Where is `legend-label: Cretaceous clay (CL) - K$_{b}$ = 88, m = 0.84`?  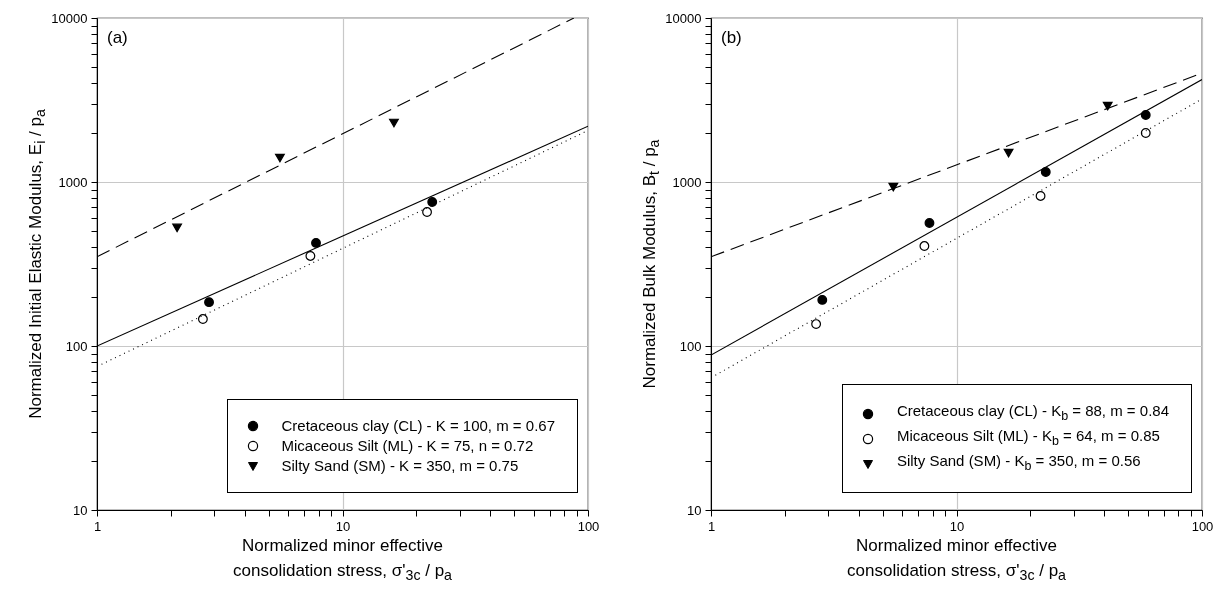 legend-label: Cretaceous clay (CL) - K$_{b}$ = 88, m = 0.84 is located at coordinates (1032, 413).